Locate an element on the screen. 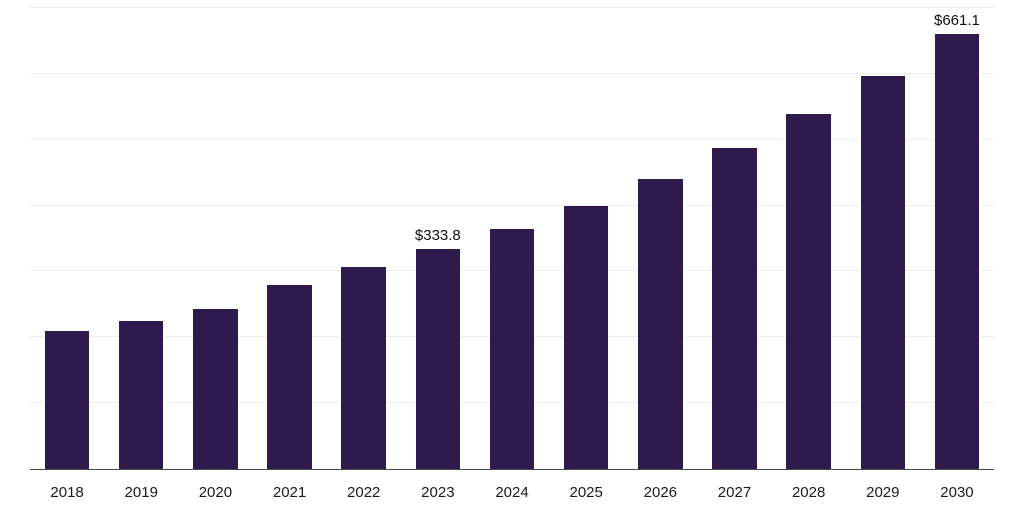 This screenshot has width=1024, height=512. bar-value-label: $333.8 is located at coordinates (437, 236).